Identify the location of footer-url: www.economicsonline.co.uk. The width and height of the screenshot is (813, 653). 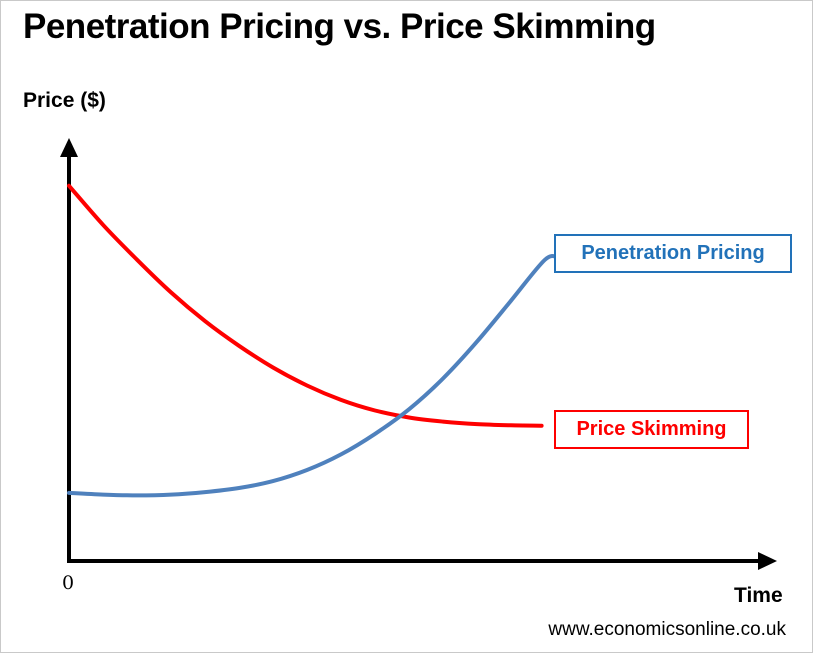
(667, 629).